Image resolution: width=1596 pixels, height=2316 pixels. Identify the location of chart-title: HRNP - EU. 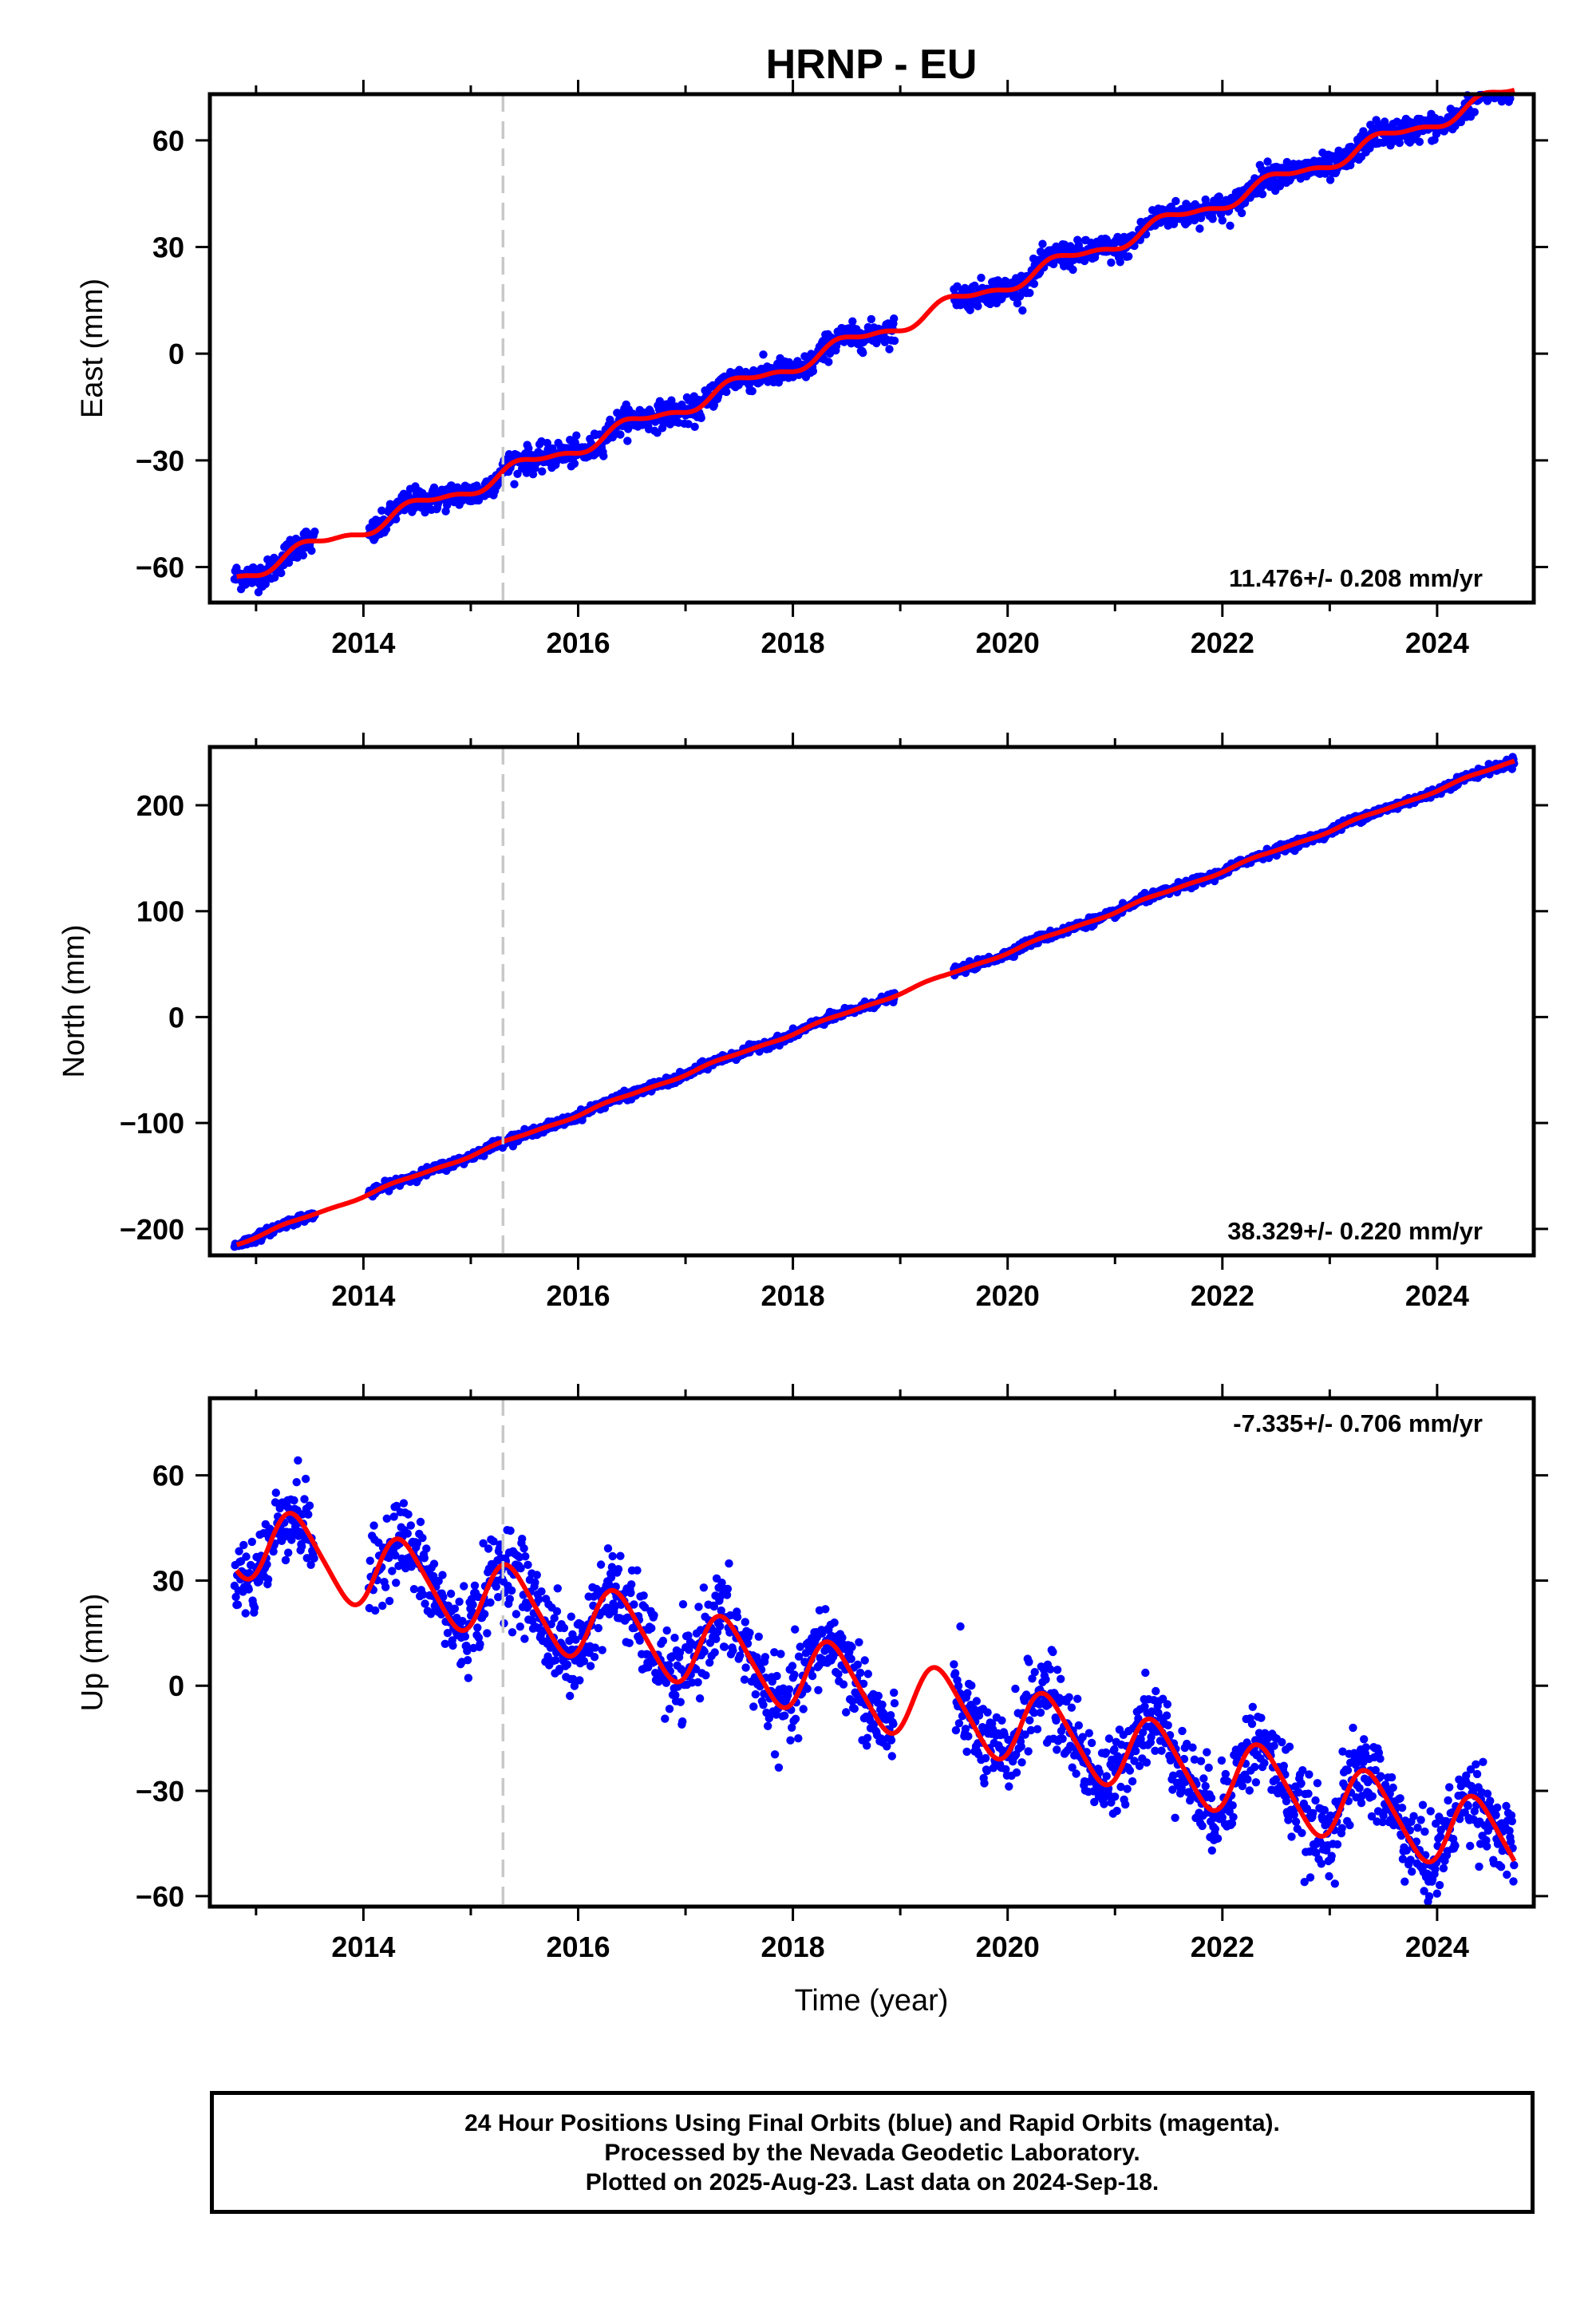
(872, 64).